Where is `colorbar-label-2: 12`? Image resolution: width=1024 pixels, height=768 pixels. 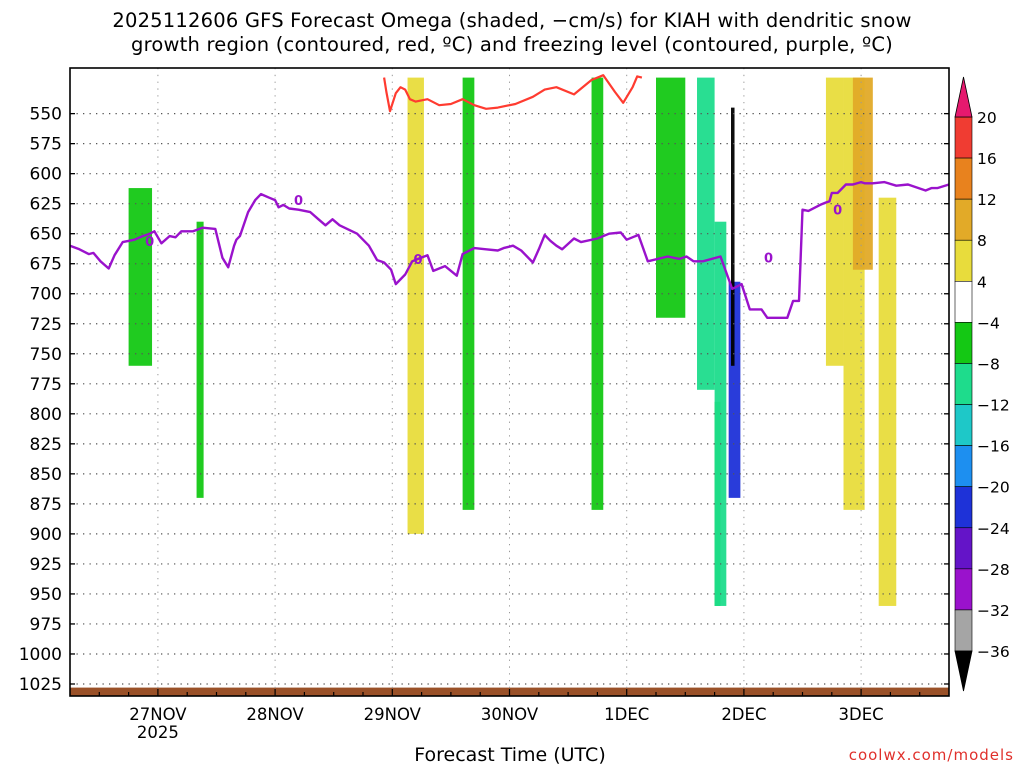 colorbar-label-2: 12 is located at coordinates (987, 200).